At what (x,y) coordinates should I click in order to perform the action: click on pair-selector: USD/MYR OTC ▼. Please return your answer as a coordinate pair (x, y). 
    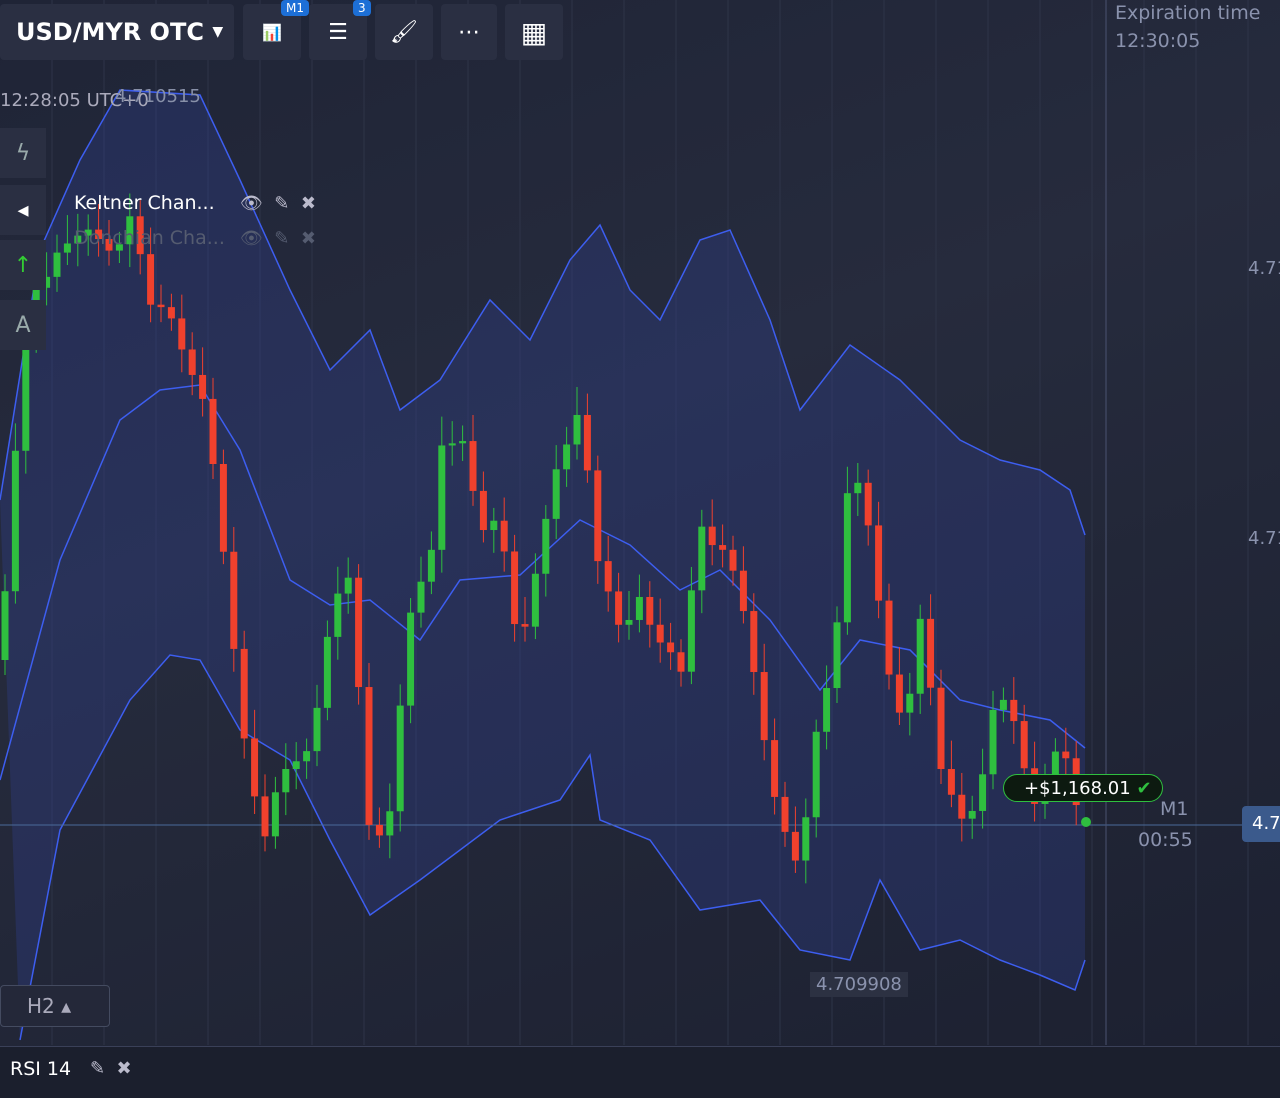
    Looking at the image, I should click on (117, 32).